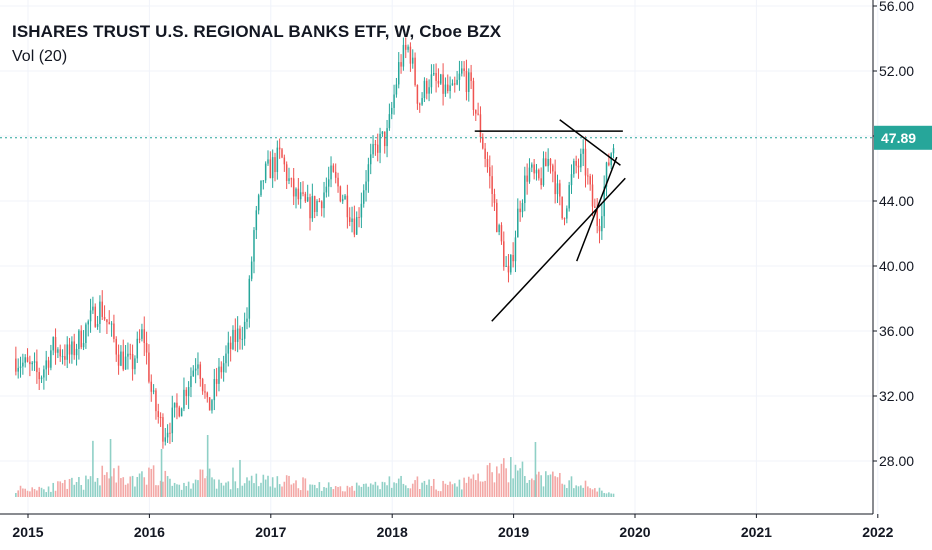  I want to click on trendlines, so click(550, 220).